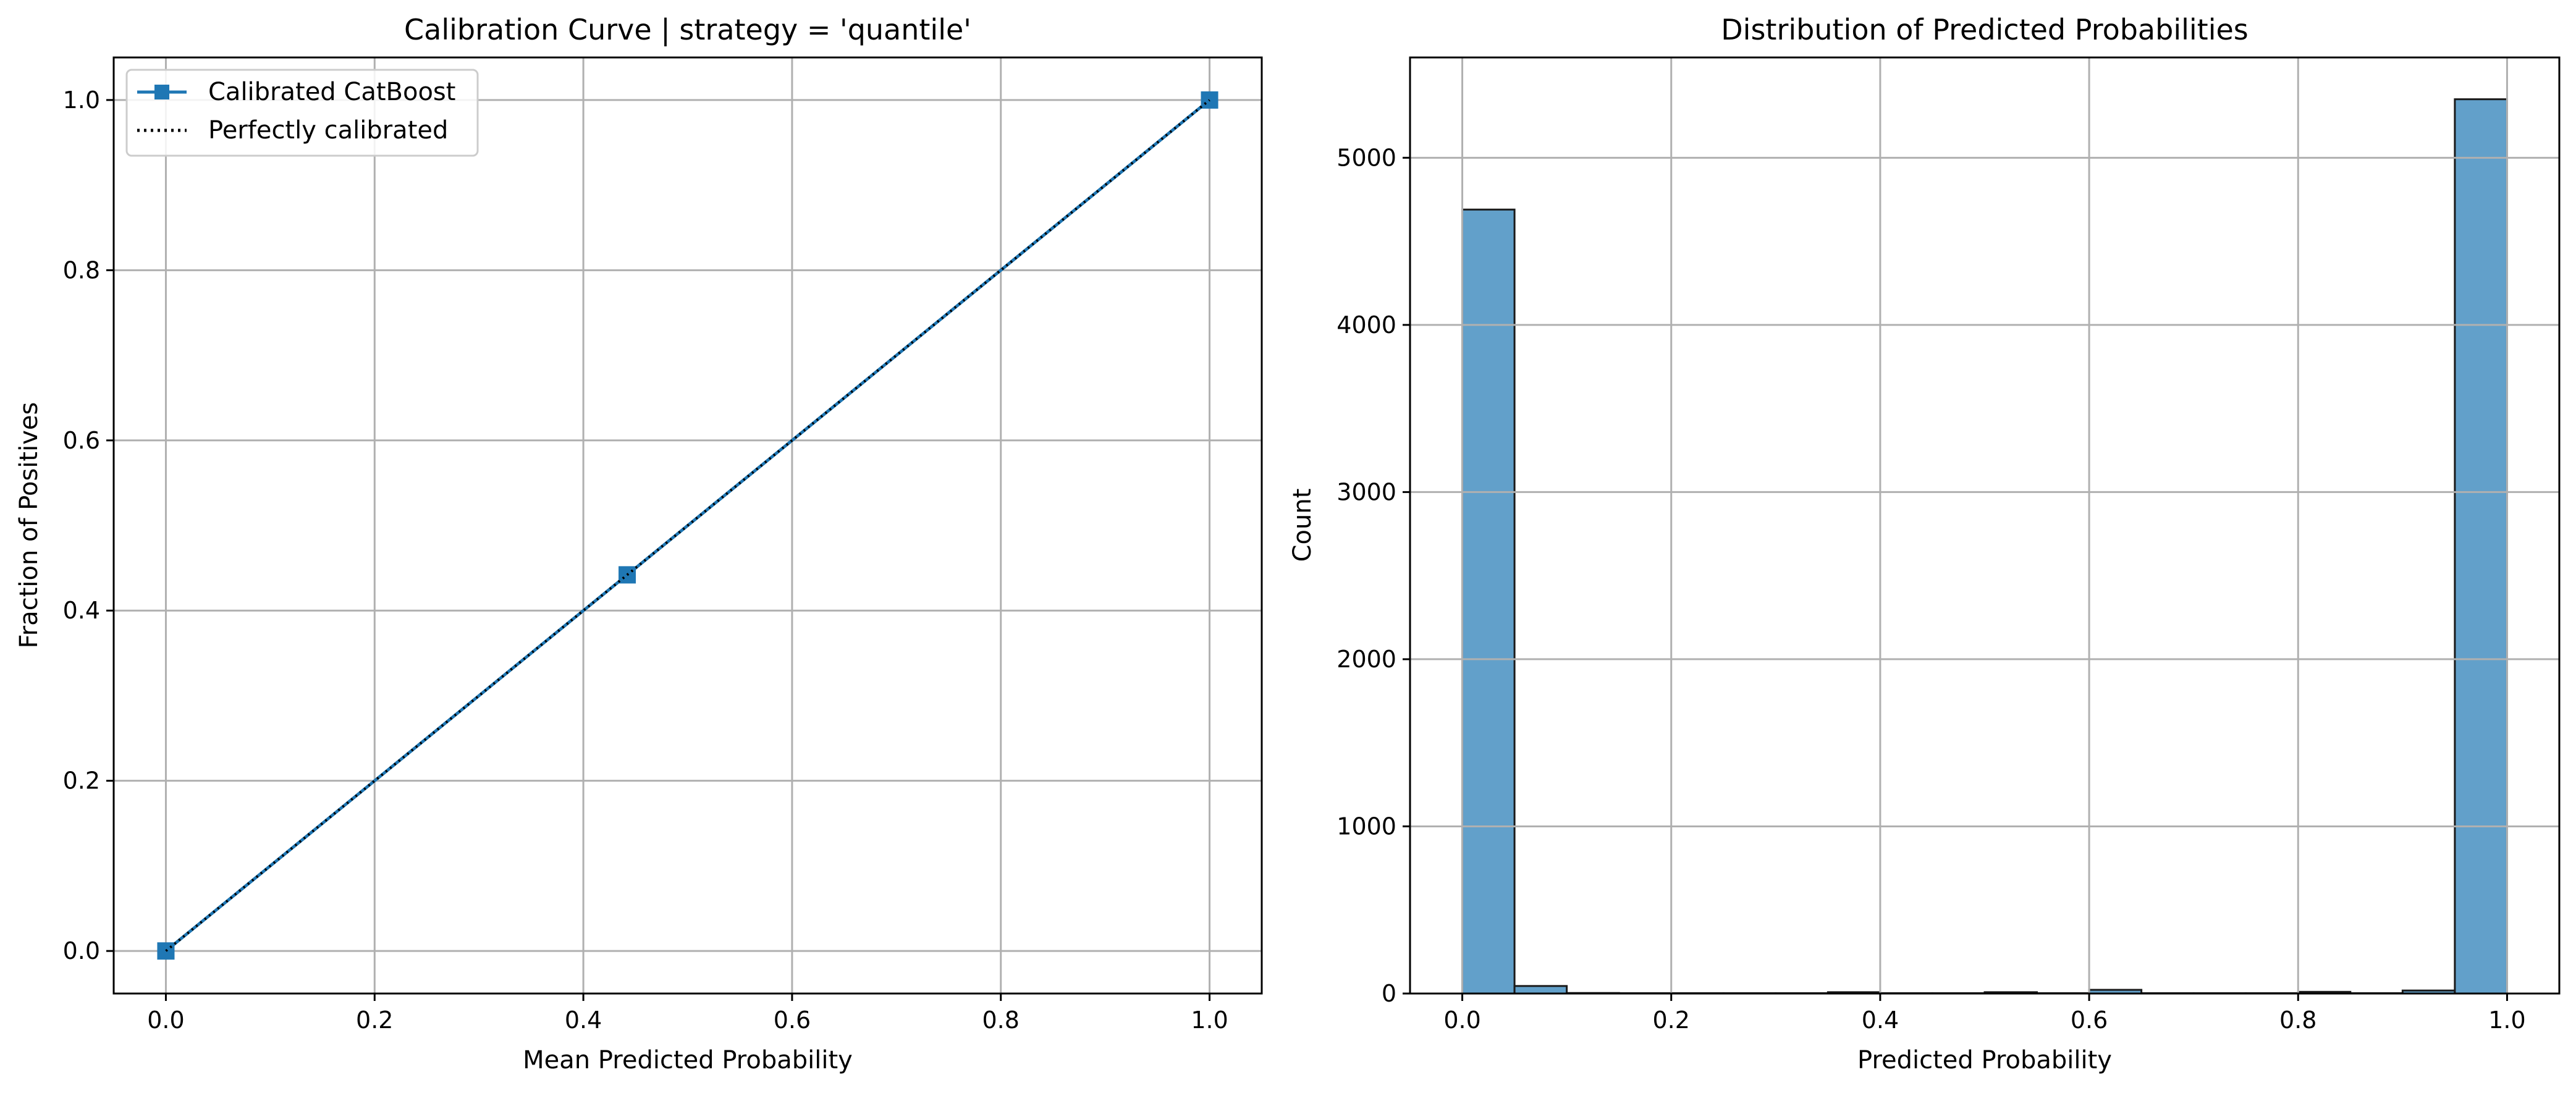 This screenshot has height=1093, width=2576. Describe the element at coordinates (1373, 576) in the screenshot. I see `histogram-y-ticks: 0 1000 2000 3000 4000 5000` at that location.